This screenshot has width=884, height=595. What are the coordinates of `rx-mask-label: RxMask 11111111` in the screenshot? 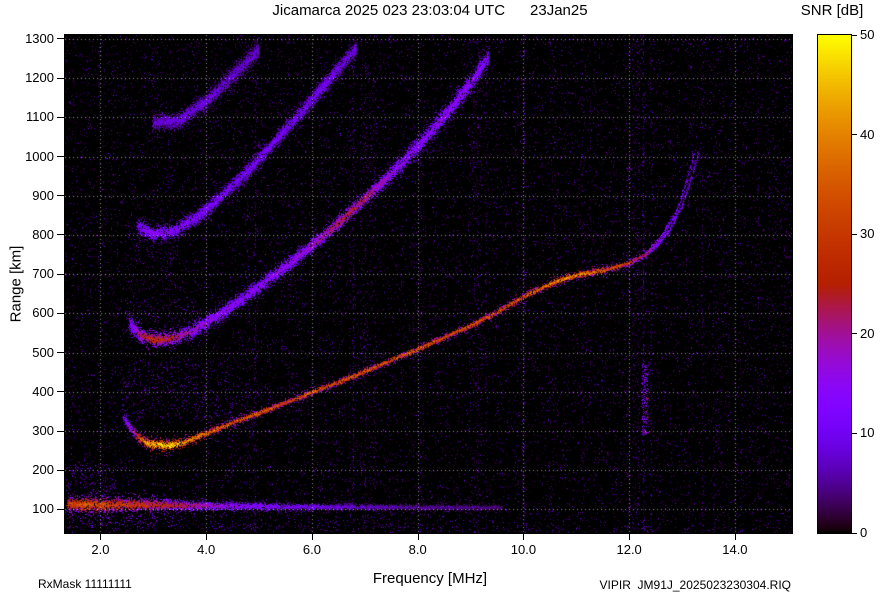 It's located at (85, 584).